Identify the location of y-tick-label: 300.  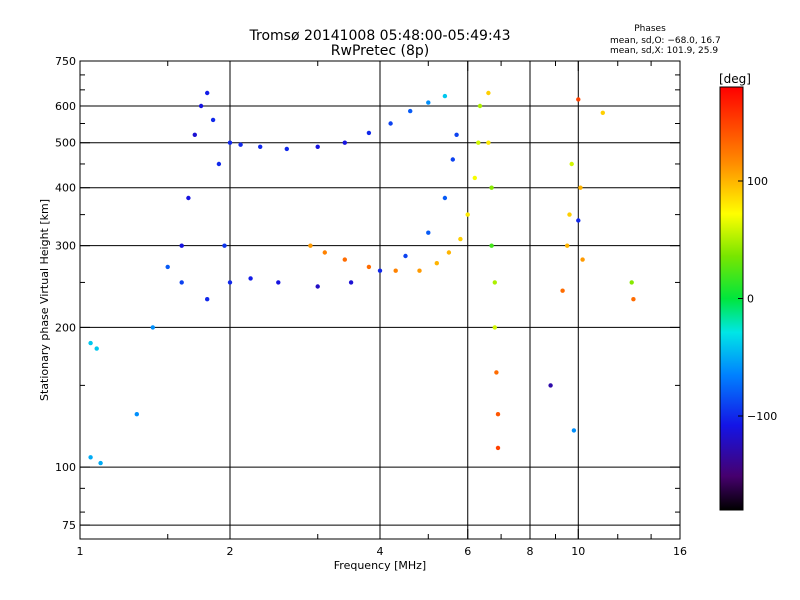
(65, 246).